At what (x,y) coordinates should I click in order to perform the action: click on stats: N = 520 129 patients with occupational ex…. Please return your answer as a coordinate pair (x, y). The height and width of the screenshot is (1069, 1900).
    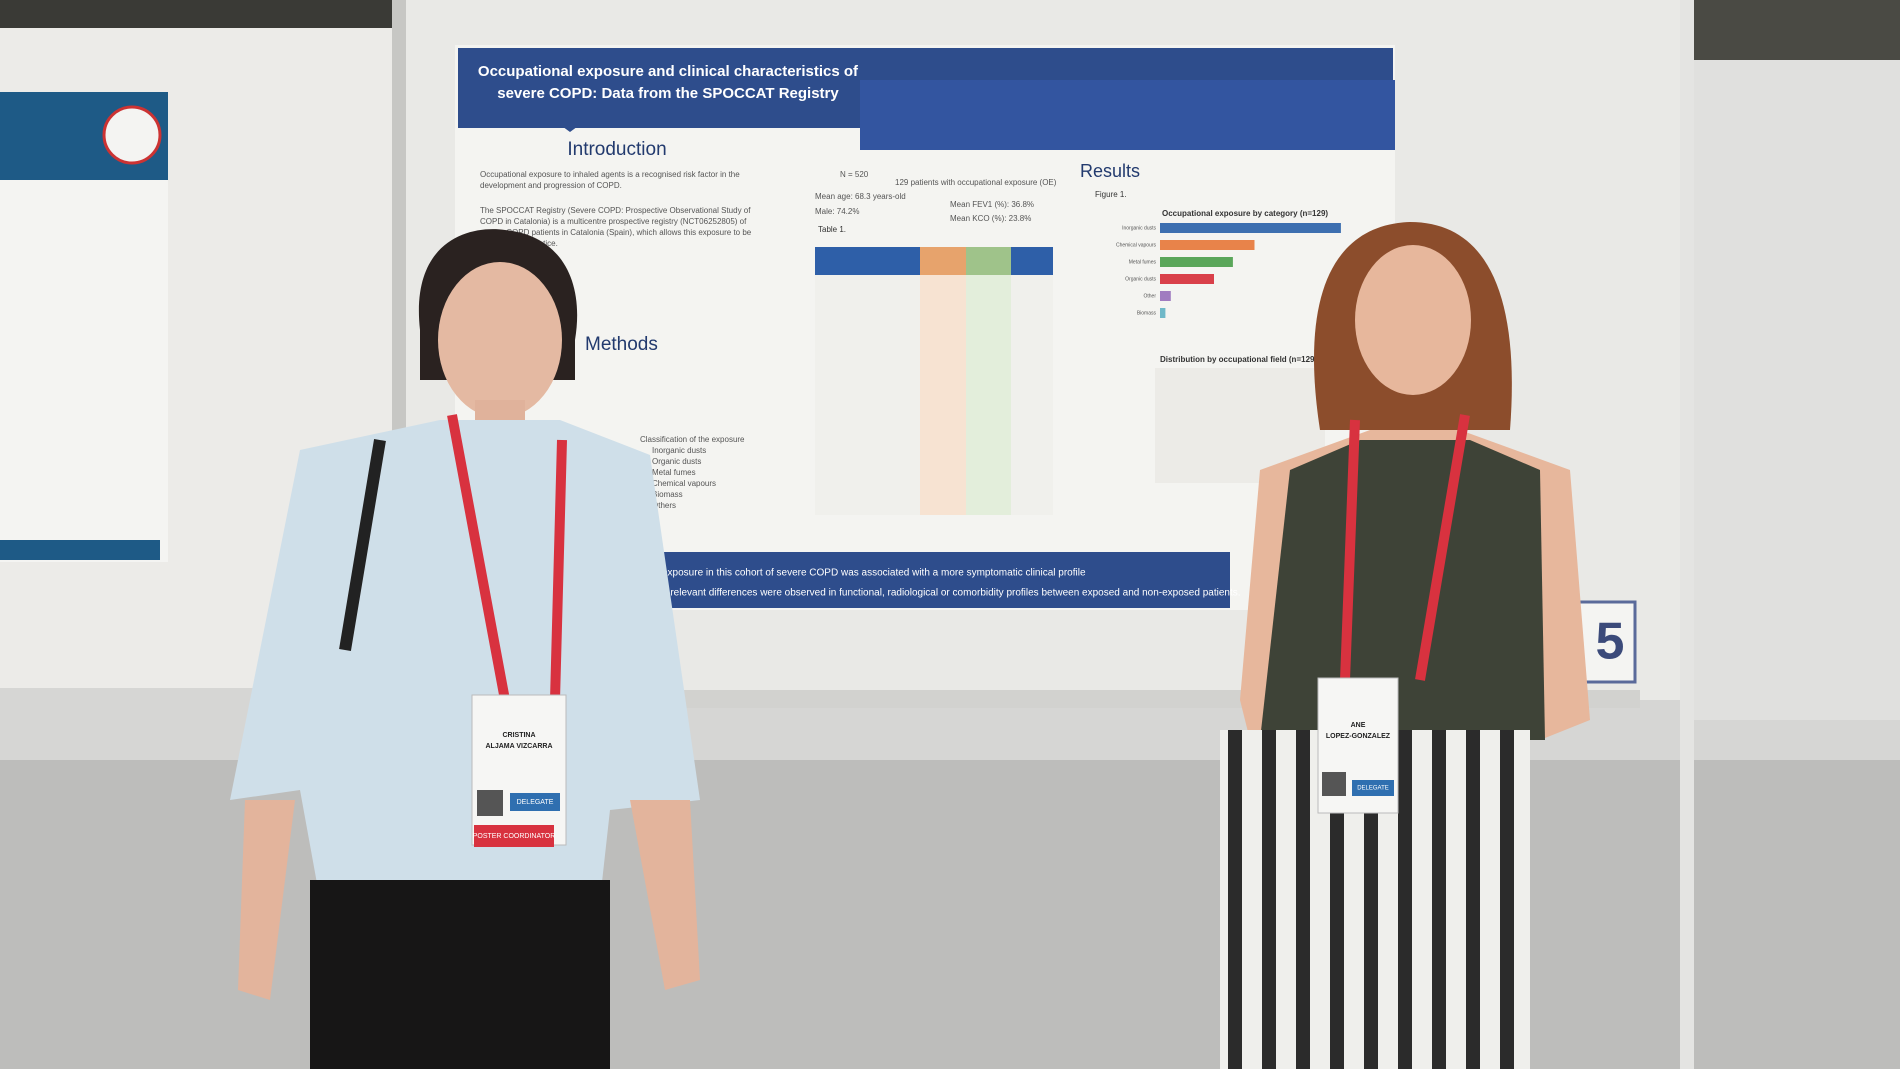
    Looking at the image, I should click on (936, 196).